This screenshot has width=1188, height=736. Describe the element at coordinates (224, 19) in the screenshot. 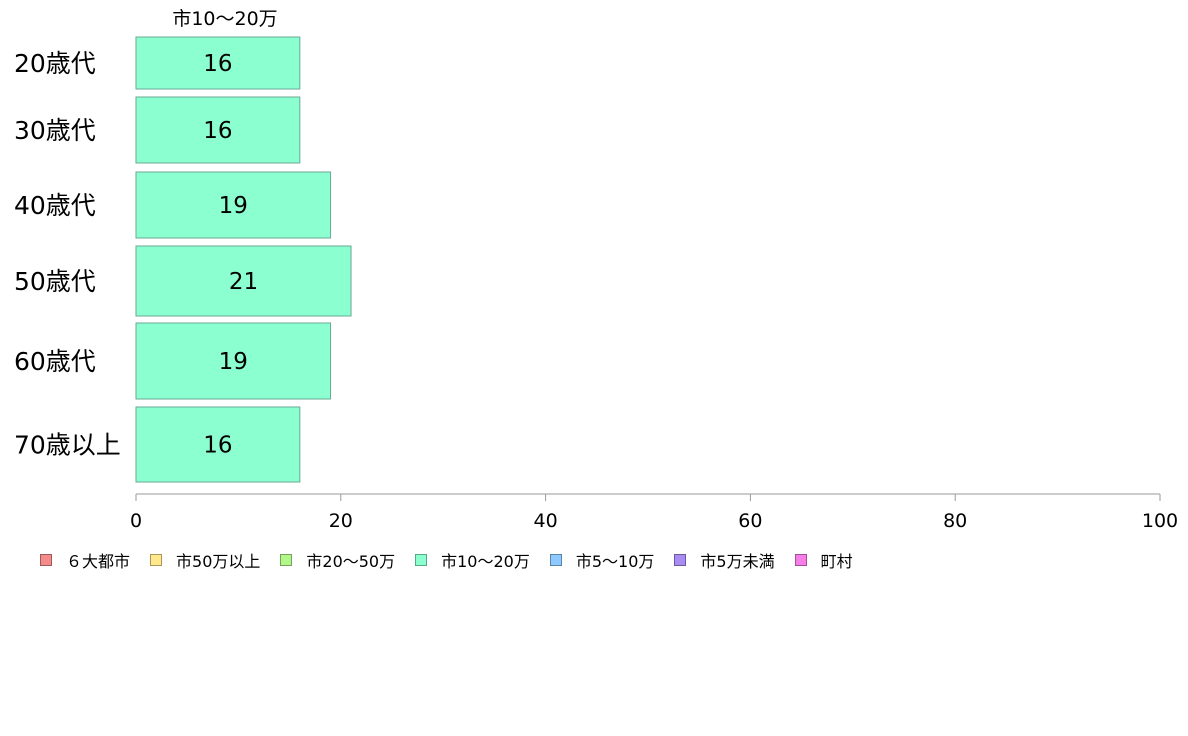

I see `chart-title: 市10～20万` at that location.